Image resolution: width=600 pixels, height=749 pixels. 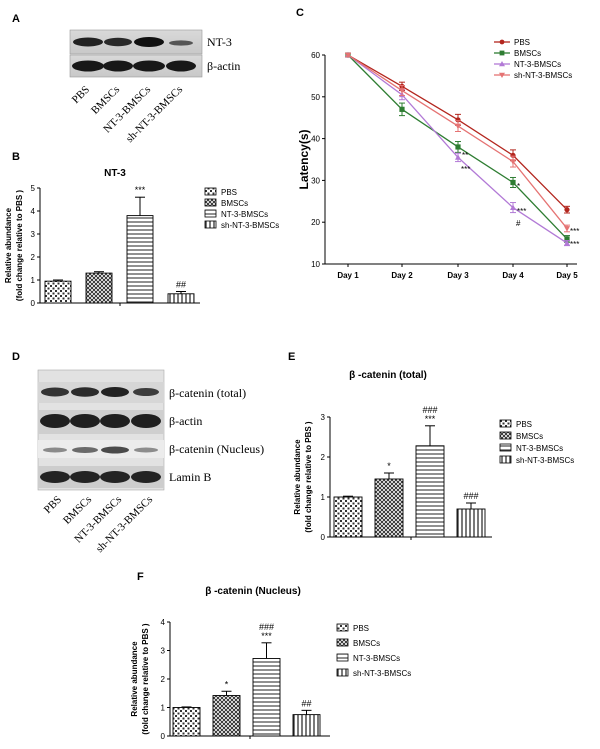 What do you see at coordinates (207, 393) in the screenshot?
I see `blot-d-label-total: β-catenin (total)` at bounding box center [207, 393].